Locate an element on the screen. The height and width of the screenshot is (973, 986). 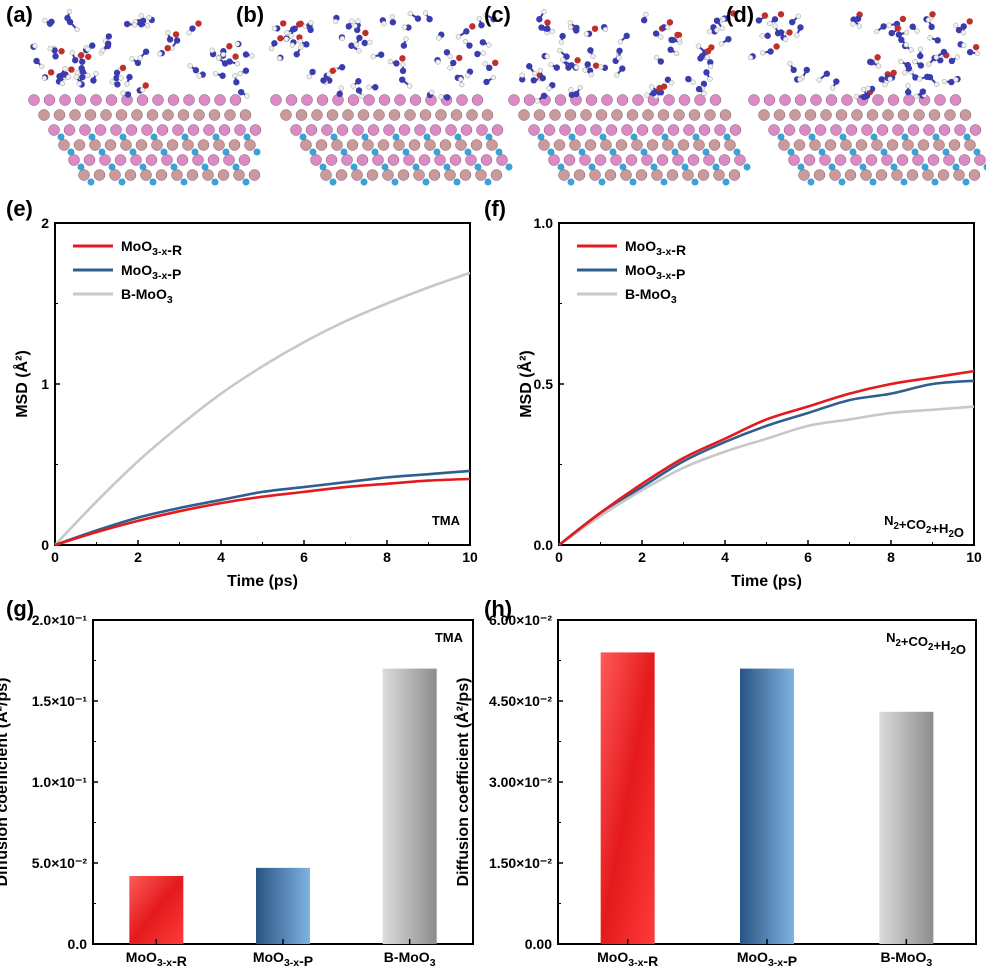
x-tick-label: 4 is located at coordinates (725, 557).